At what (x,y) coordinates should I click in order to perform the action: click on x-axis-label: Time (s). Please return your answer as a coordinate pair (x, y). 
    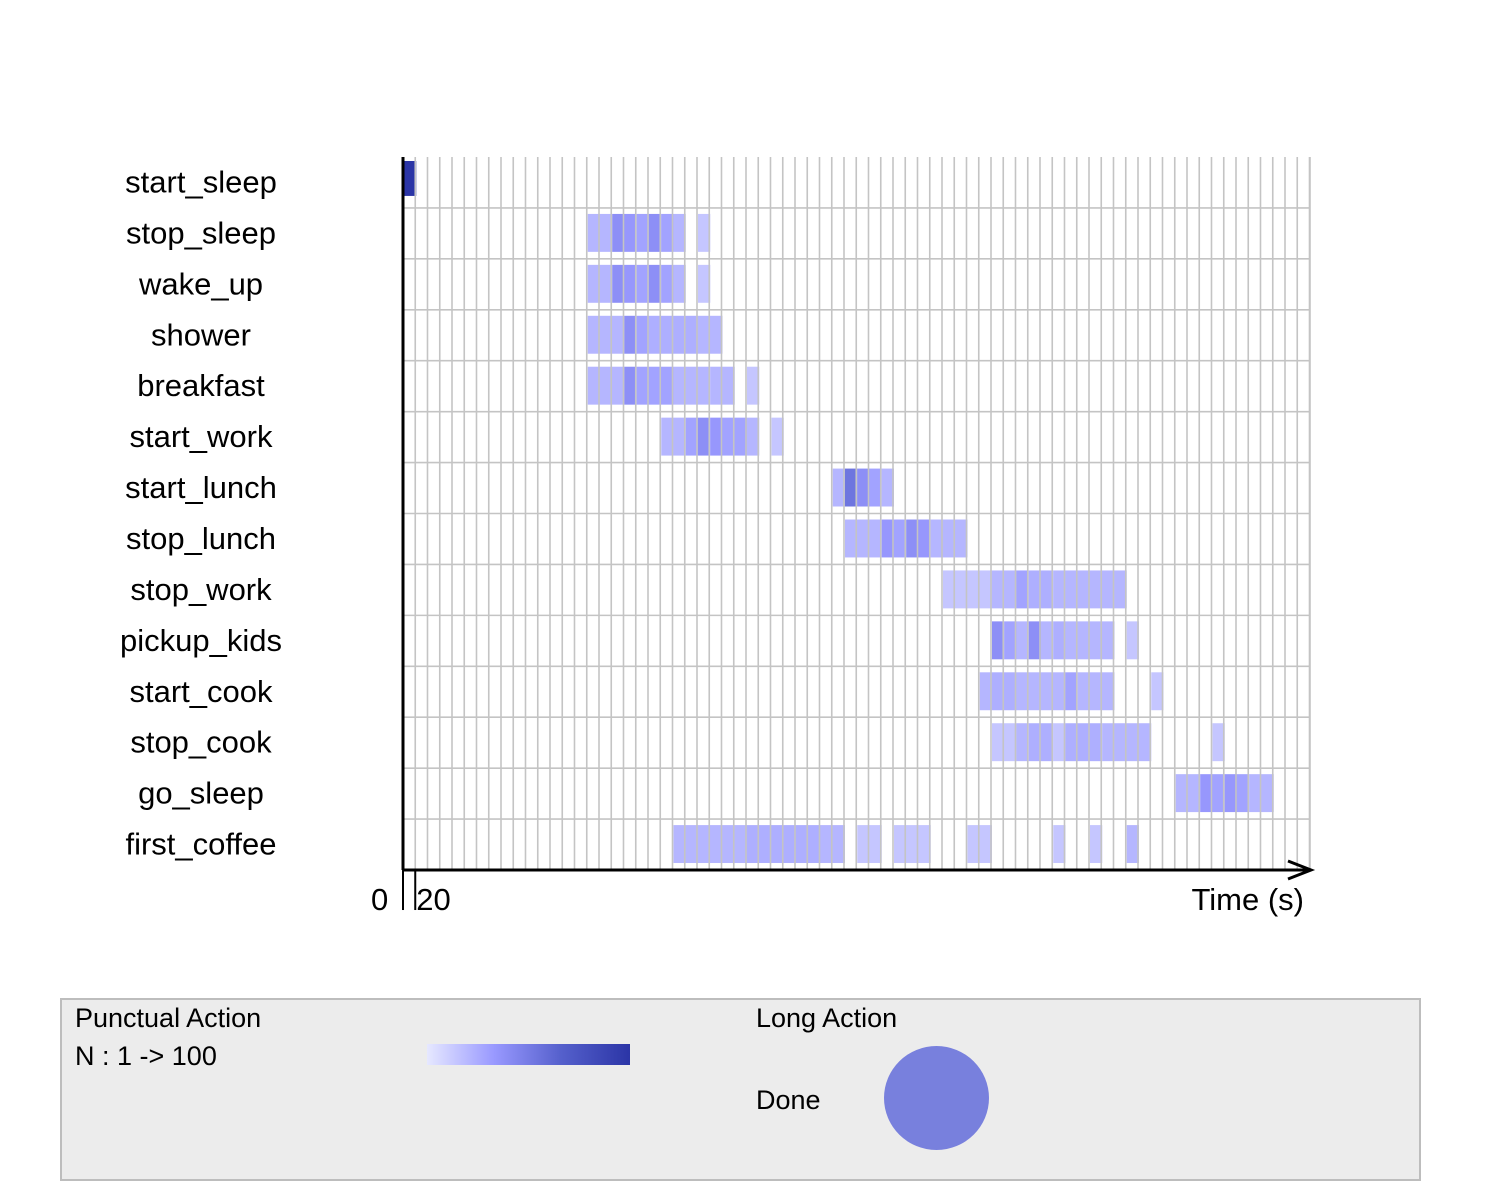
    Looking at the image, I should click on (1248, 899).